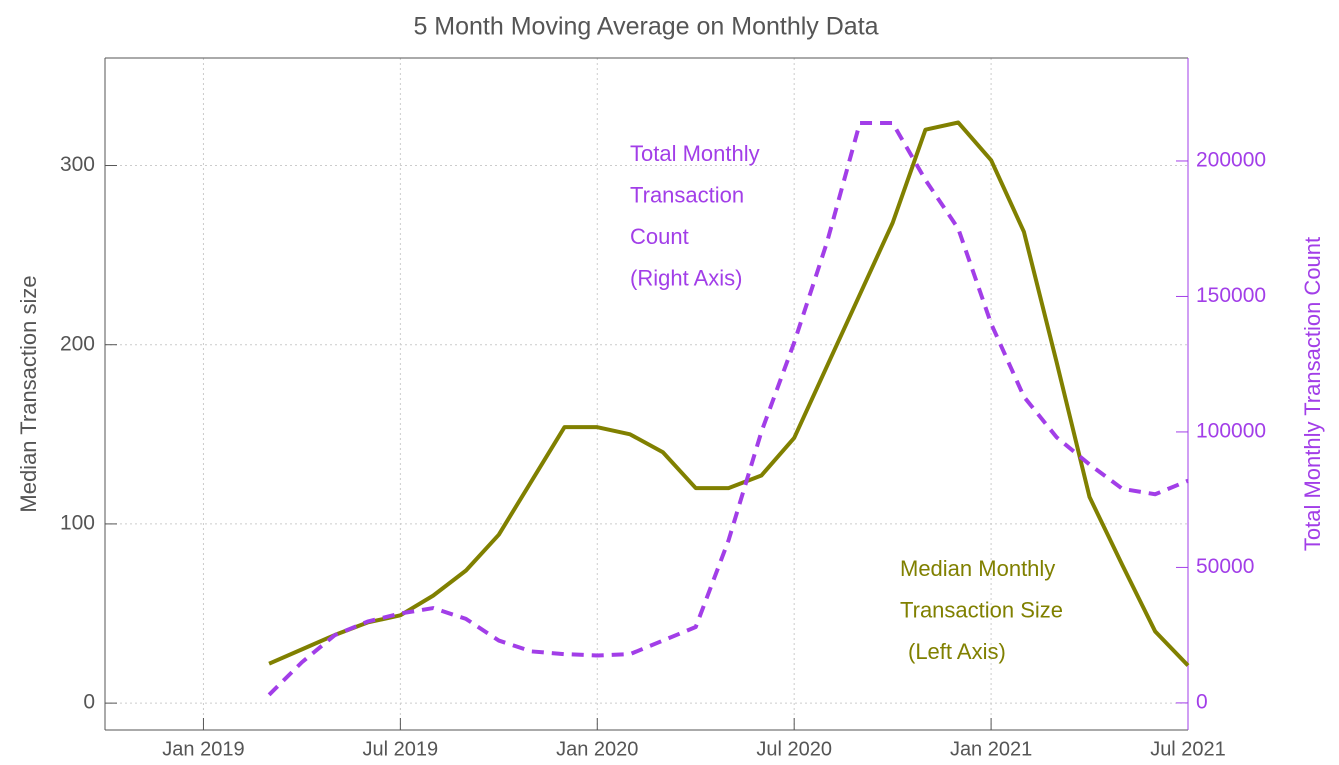 This screenshot has width=1339, height=765. I want to click on y2-axis-title: Total Monthly Transaction Count, so click(1312, 394).